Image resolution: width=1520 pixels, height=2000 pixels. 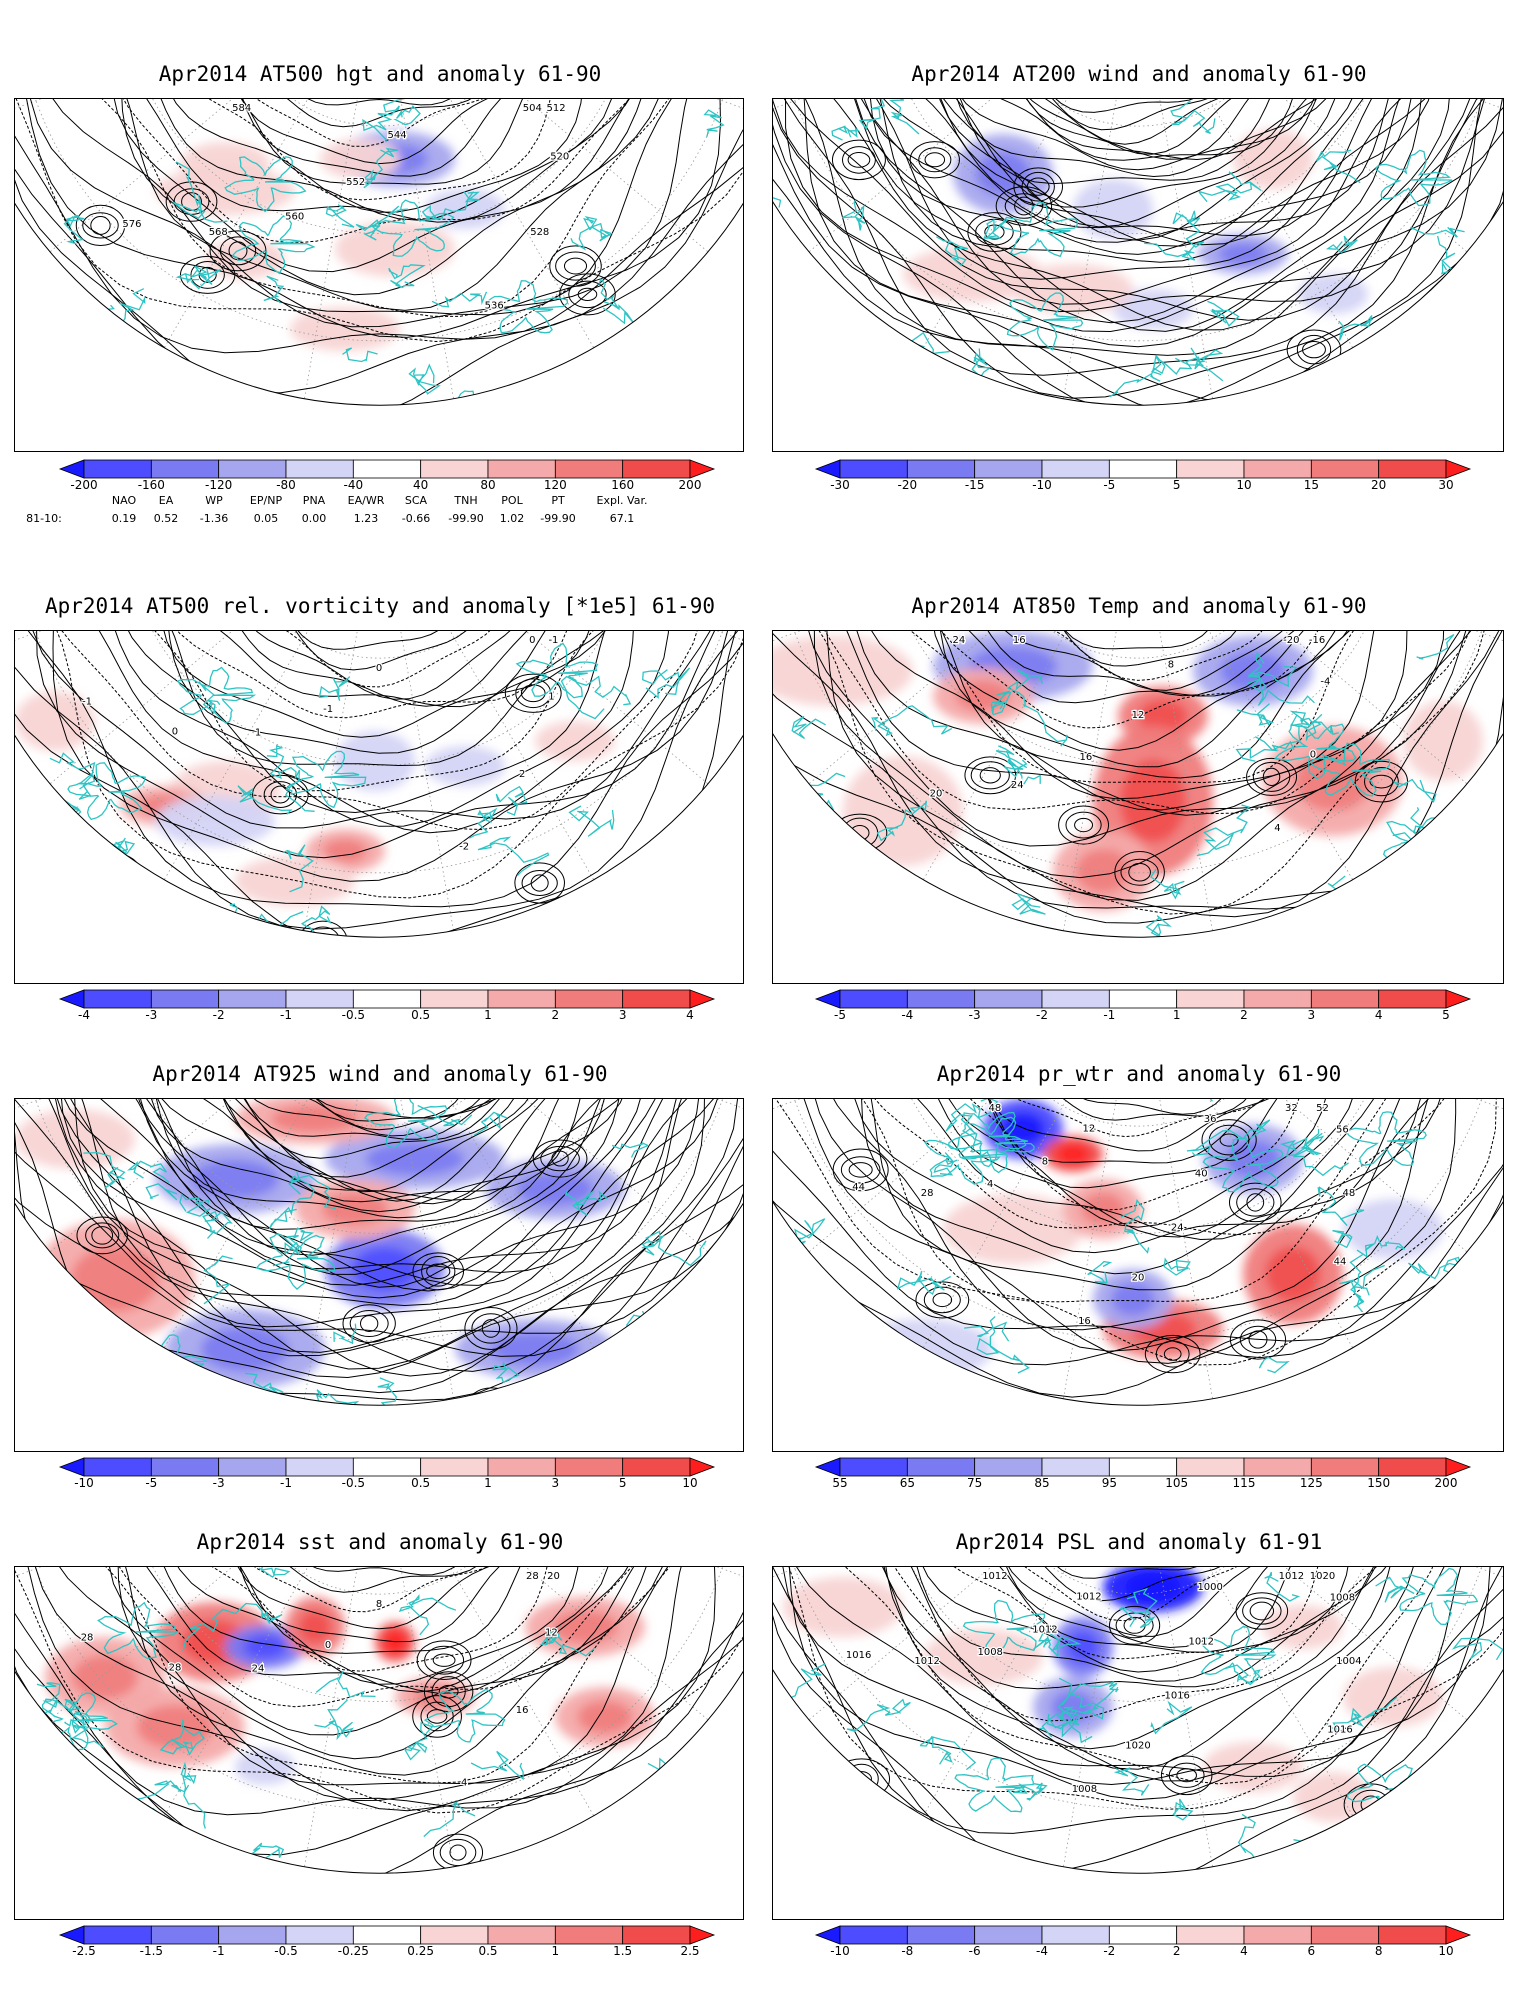 I want to click on colorbar-tick-label: -3, so click(x=974, y=1015).